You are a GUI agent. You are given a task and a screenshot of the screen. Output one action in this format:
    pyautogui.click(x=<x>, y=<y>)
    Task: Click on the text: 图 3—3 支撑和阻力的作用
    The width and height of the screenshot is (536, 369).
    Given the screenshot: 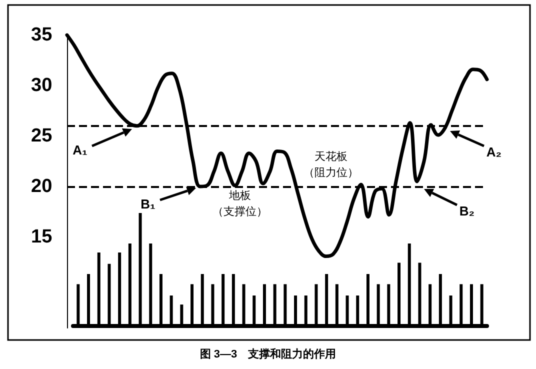 What is the action you would take?
    pyautogui.click(x=268, y=354)
    